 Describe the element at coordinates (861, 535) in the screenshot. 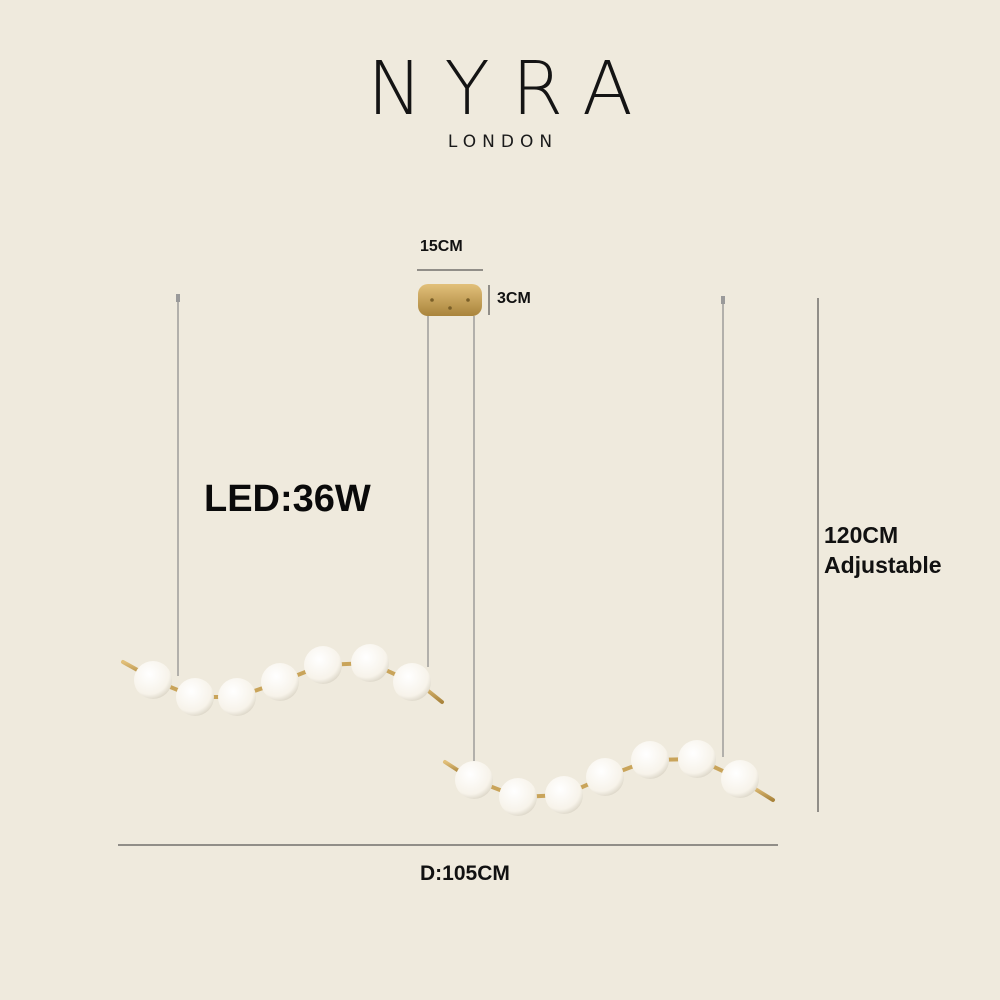

I see `height-value: 120CM` at that location.